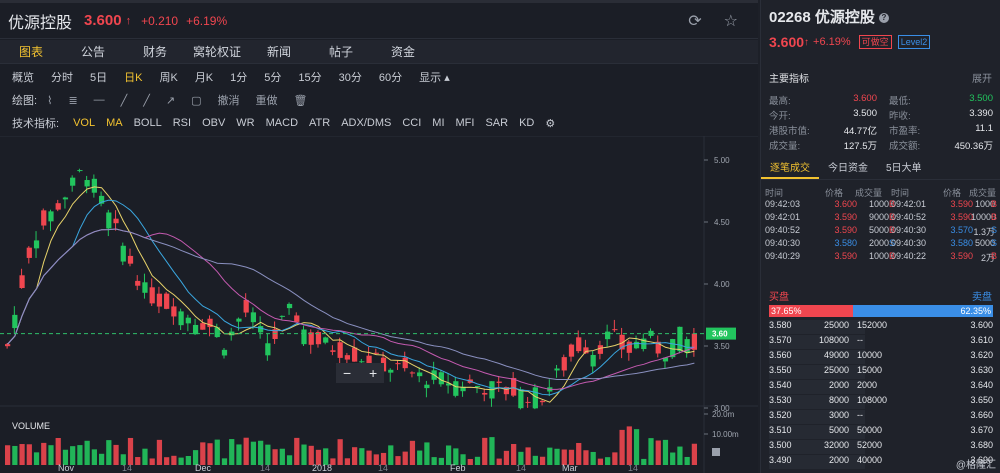 This screenshot has height=473, width=1000. Describe the element at coordinates (114, 123) in the screenshot. I see `indicator-ma: MA` at that location.